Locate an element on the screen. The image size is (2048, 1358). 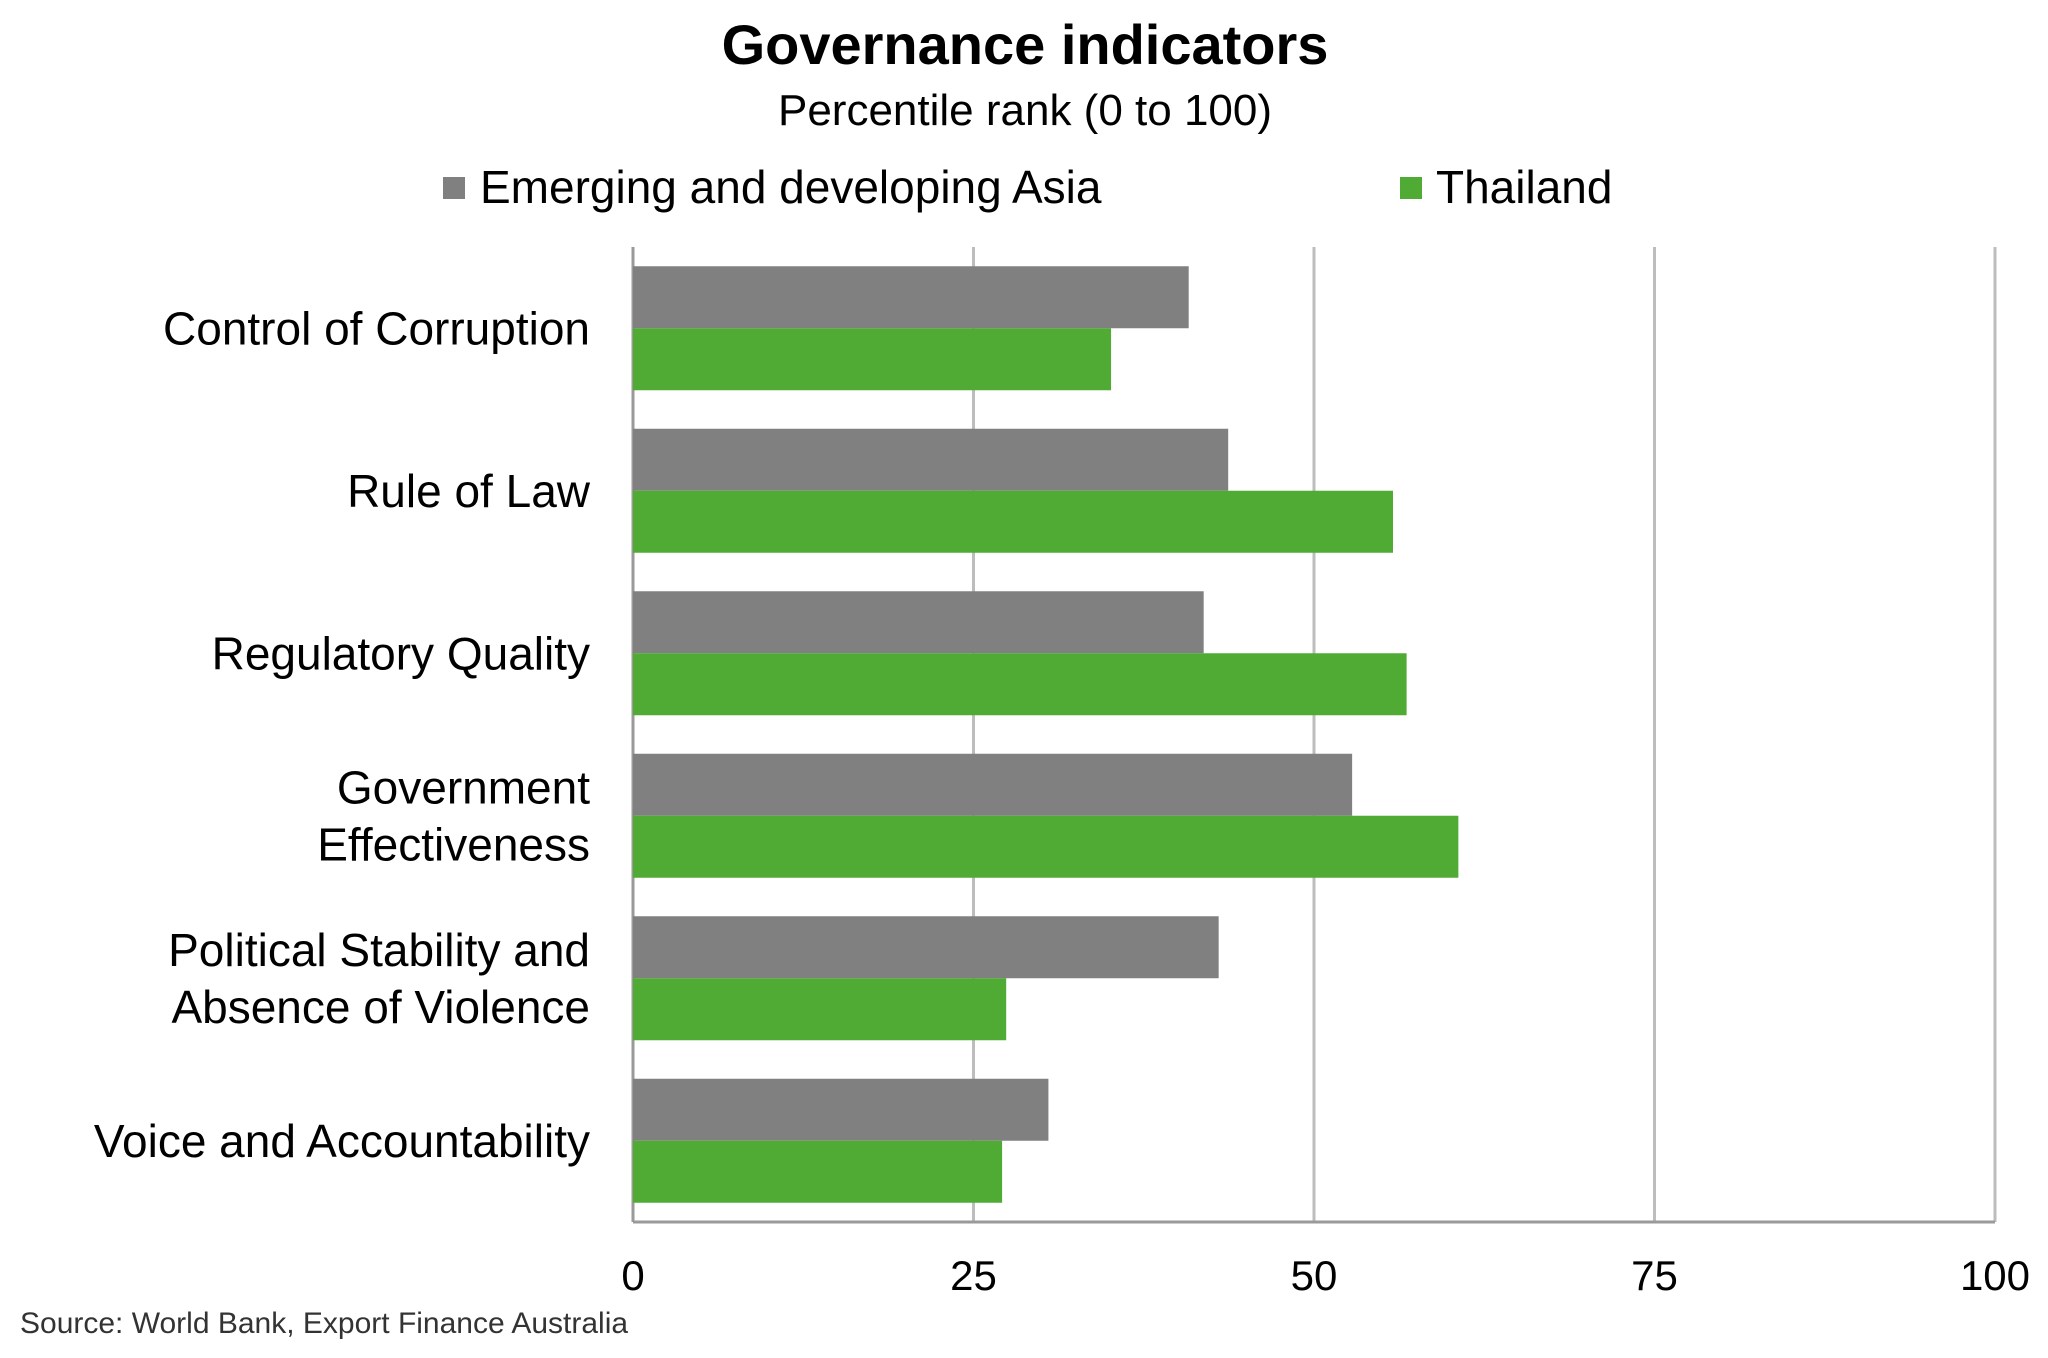
category-label: Effectiveness is located at coordinates (453, 844).